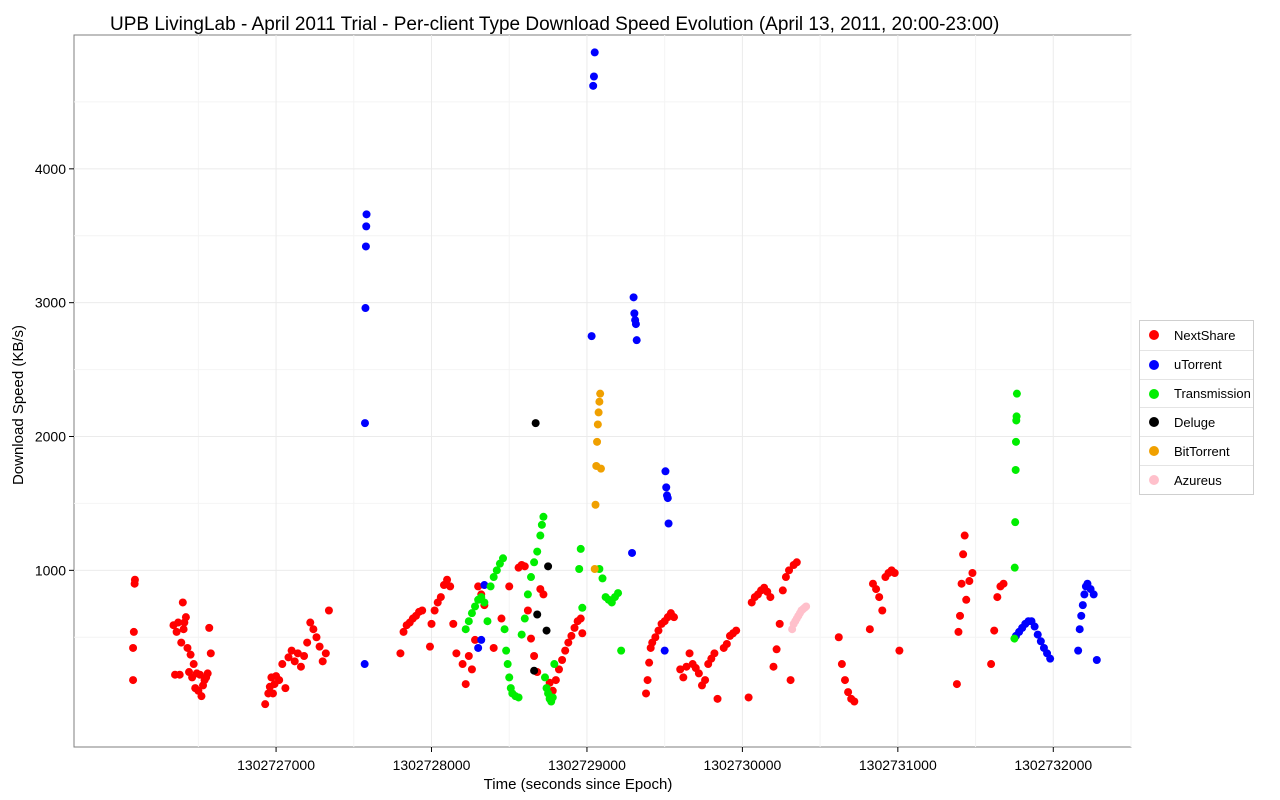 Image resolution: width=1280 pixels, height=800 pixels. I want to click on y-tick-label: 1000, so click(50, 570).